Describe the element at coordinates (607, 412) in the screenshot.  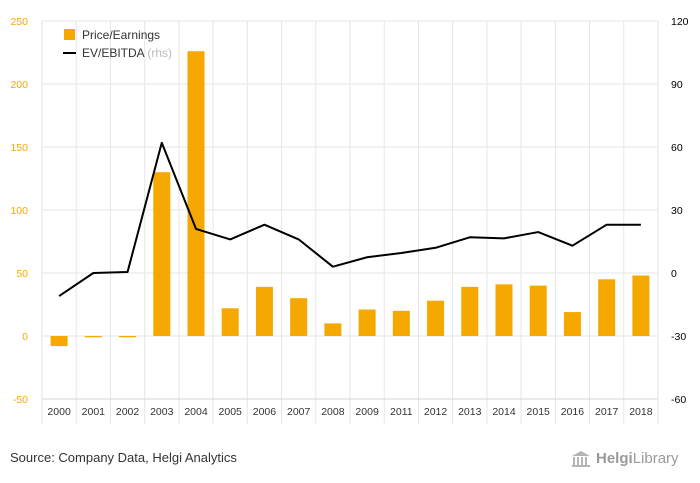
I see `x-tick-label: 2017` at that location.